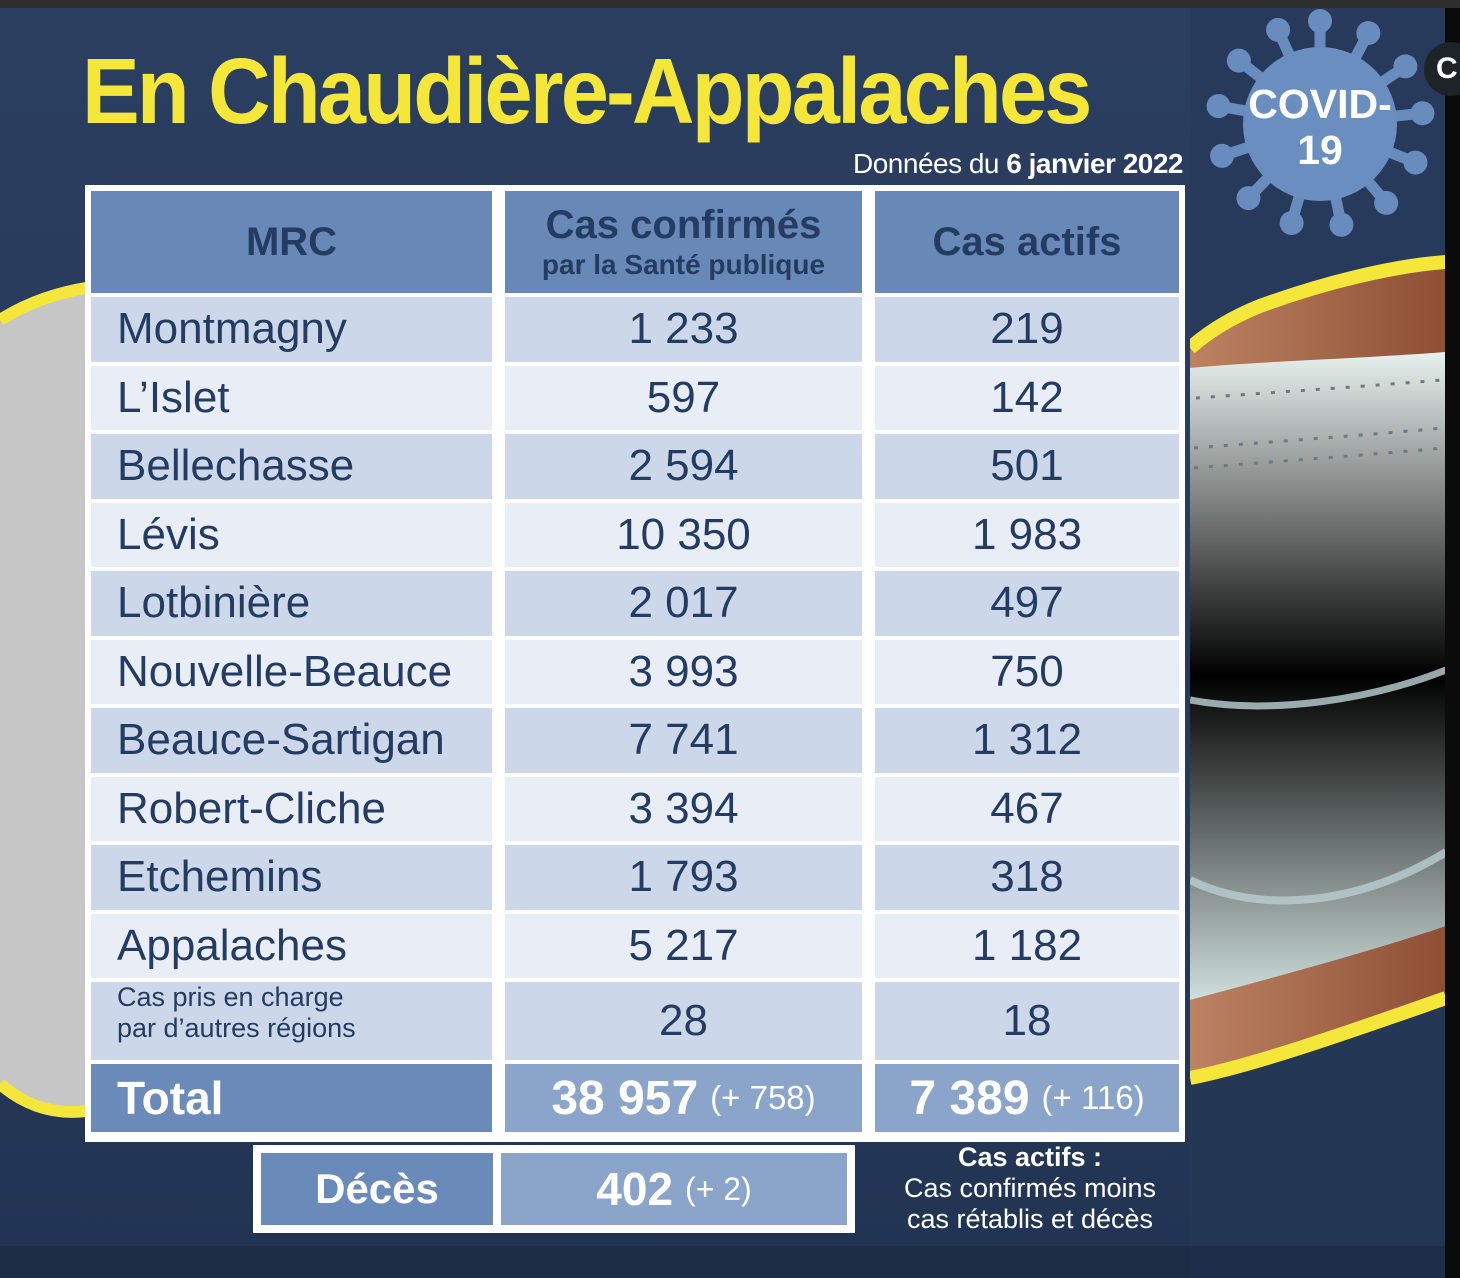 The image size is (1460, 1278). What do you see at coordinates (291, 877) in the screenshot?
I see `row-mrc-name: Etchemins` at bounding box center [291, 877].